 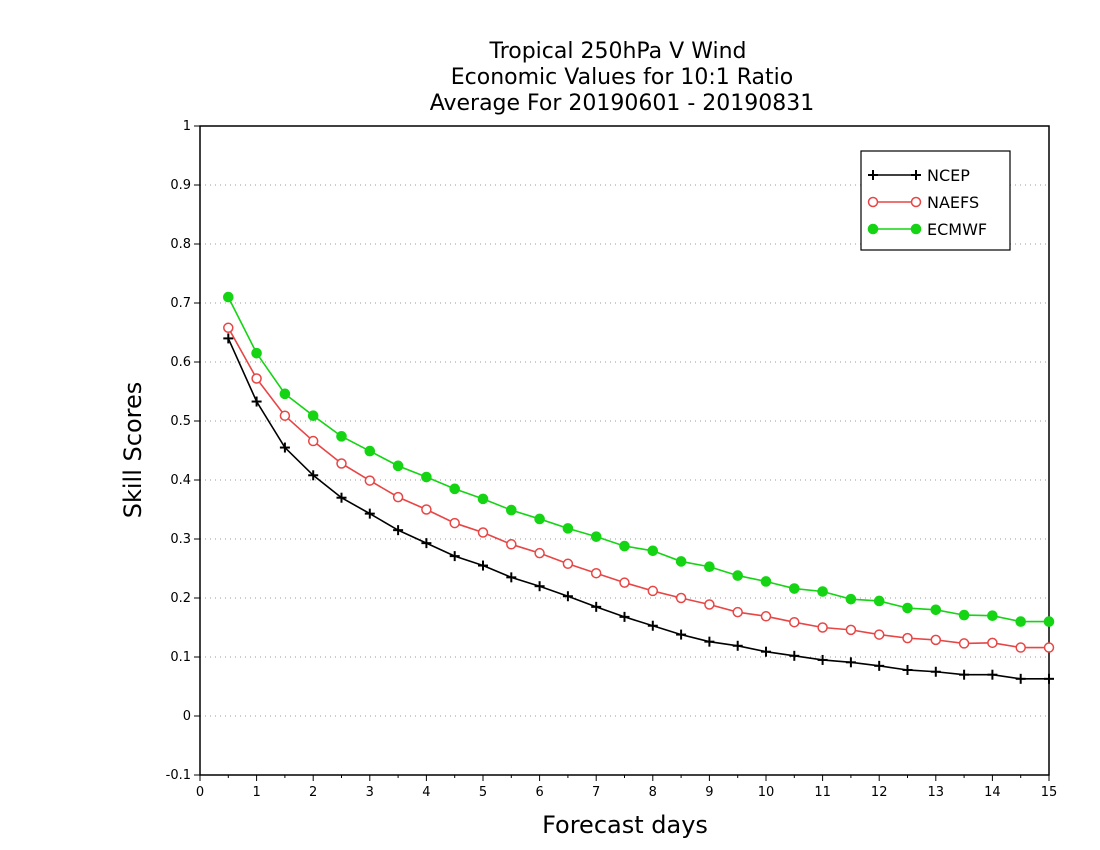 What do you see at coordinates (180, 303) in the screenshot?
I see `y-tick-label: 0.7` at bounding box center [180, 303].